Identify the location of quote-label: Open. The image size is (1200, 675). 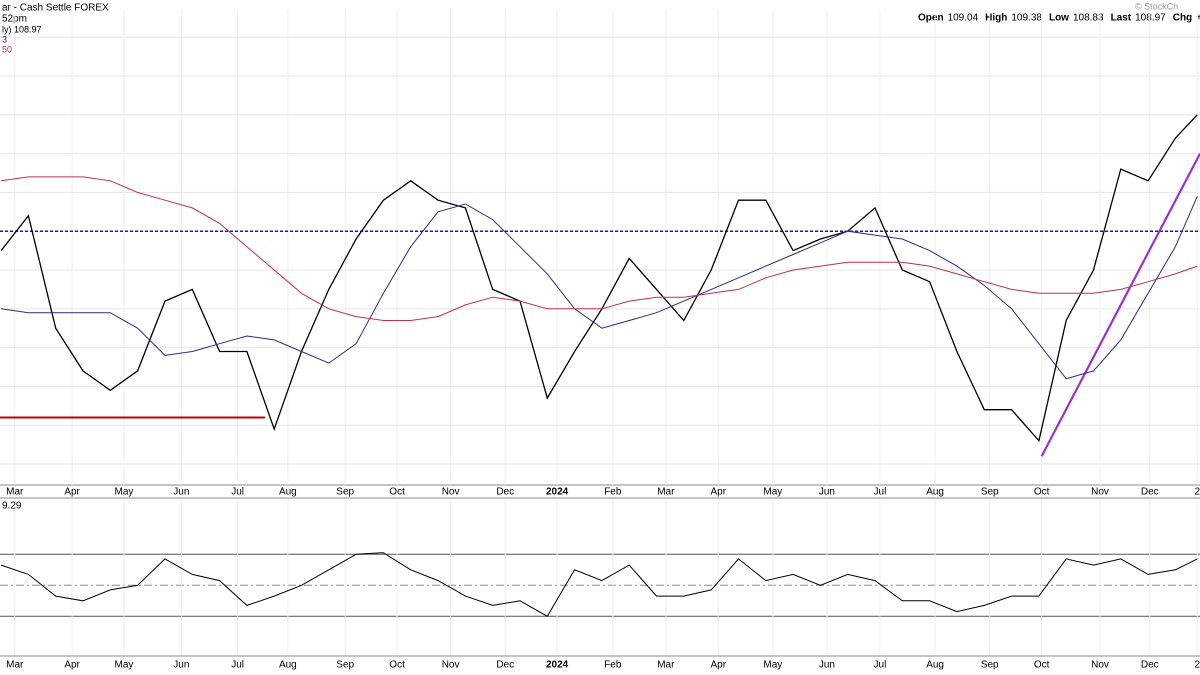
(931, 18).